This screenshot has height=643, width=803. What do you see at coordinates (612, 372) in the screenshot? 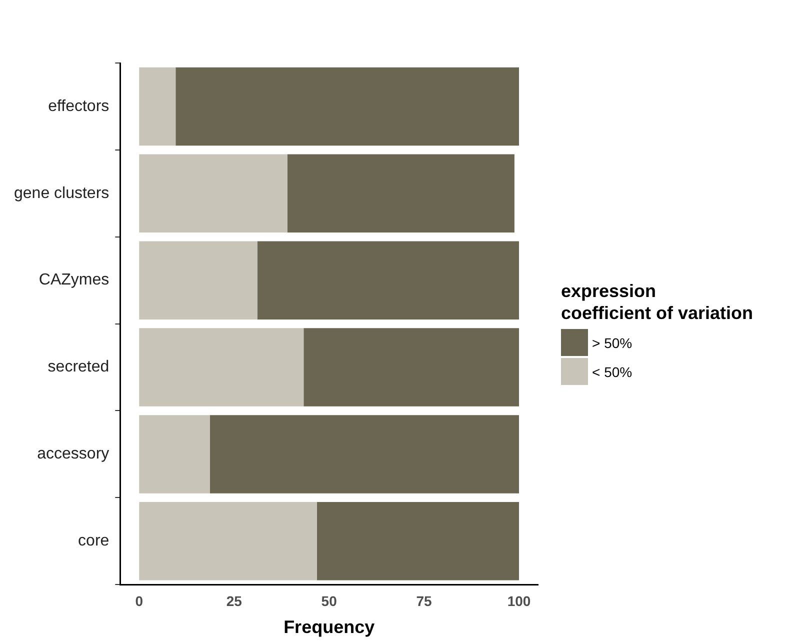
I see `legend-label: < 50%` at bounding box center [612, 372].